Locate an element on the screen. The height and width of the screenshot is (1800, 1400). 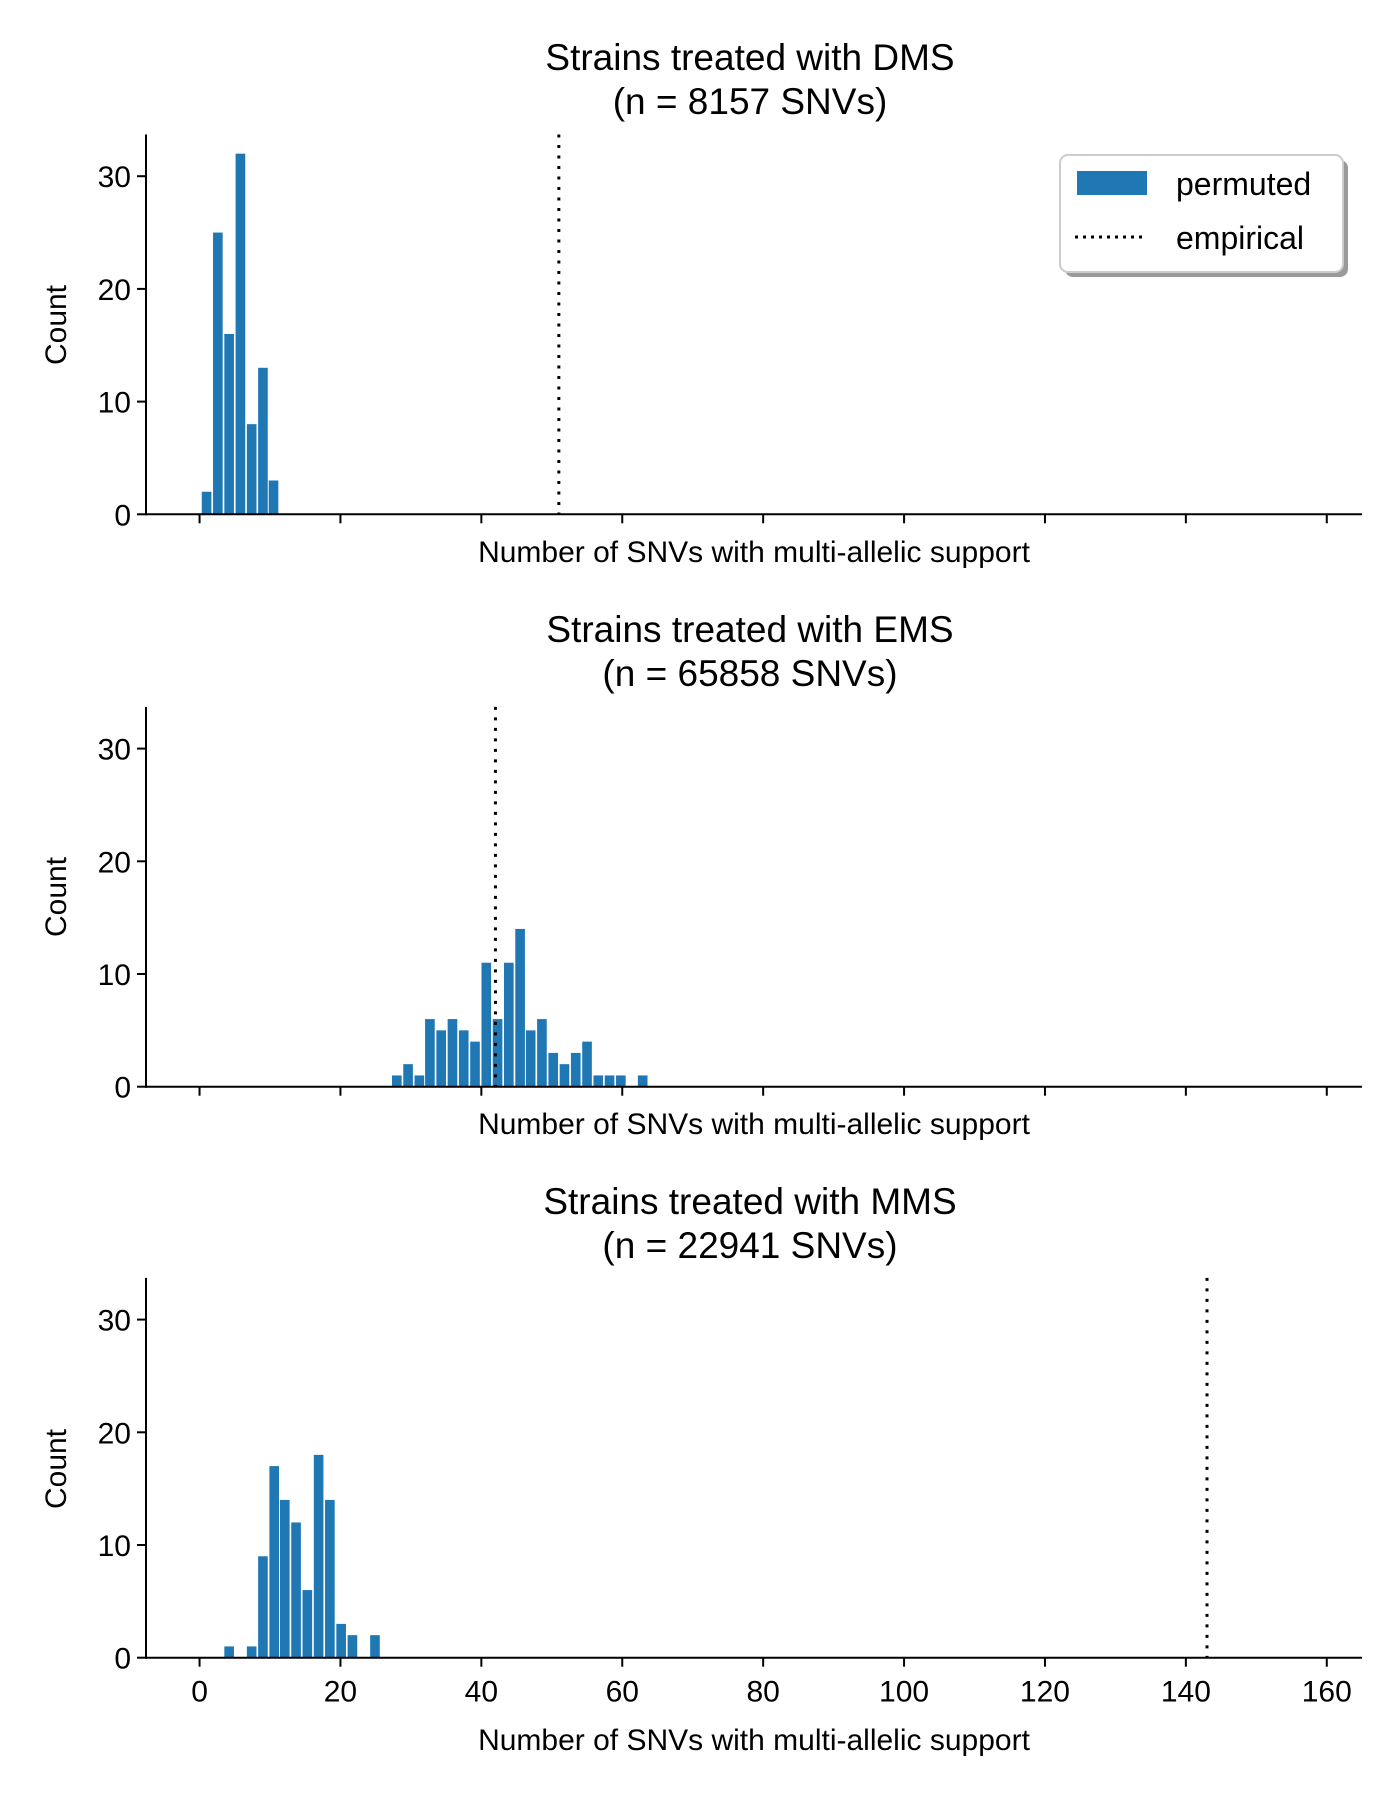
panel-subtitle: (n = 22941 SNVs) is located at coordinates (749, 1245).